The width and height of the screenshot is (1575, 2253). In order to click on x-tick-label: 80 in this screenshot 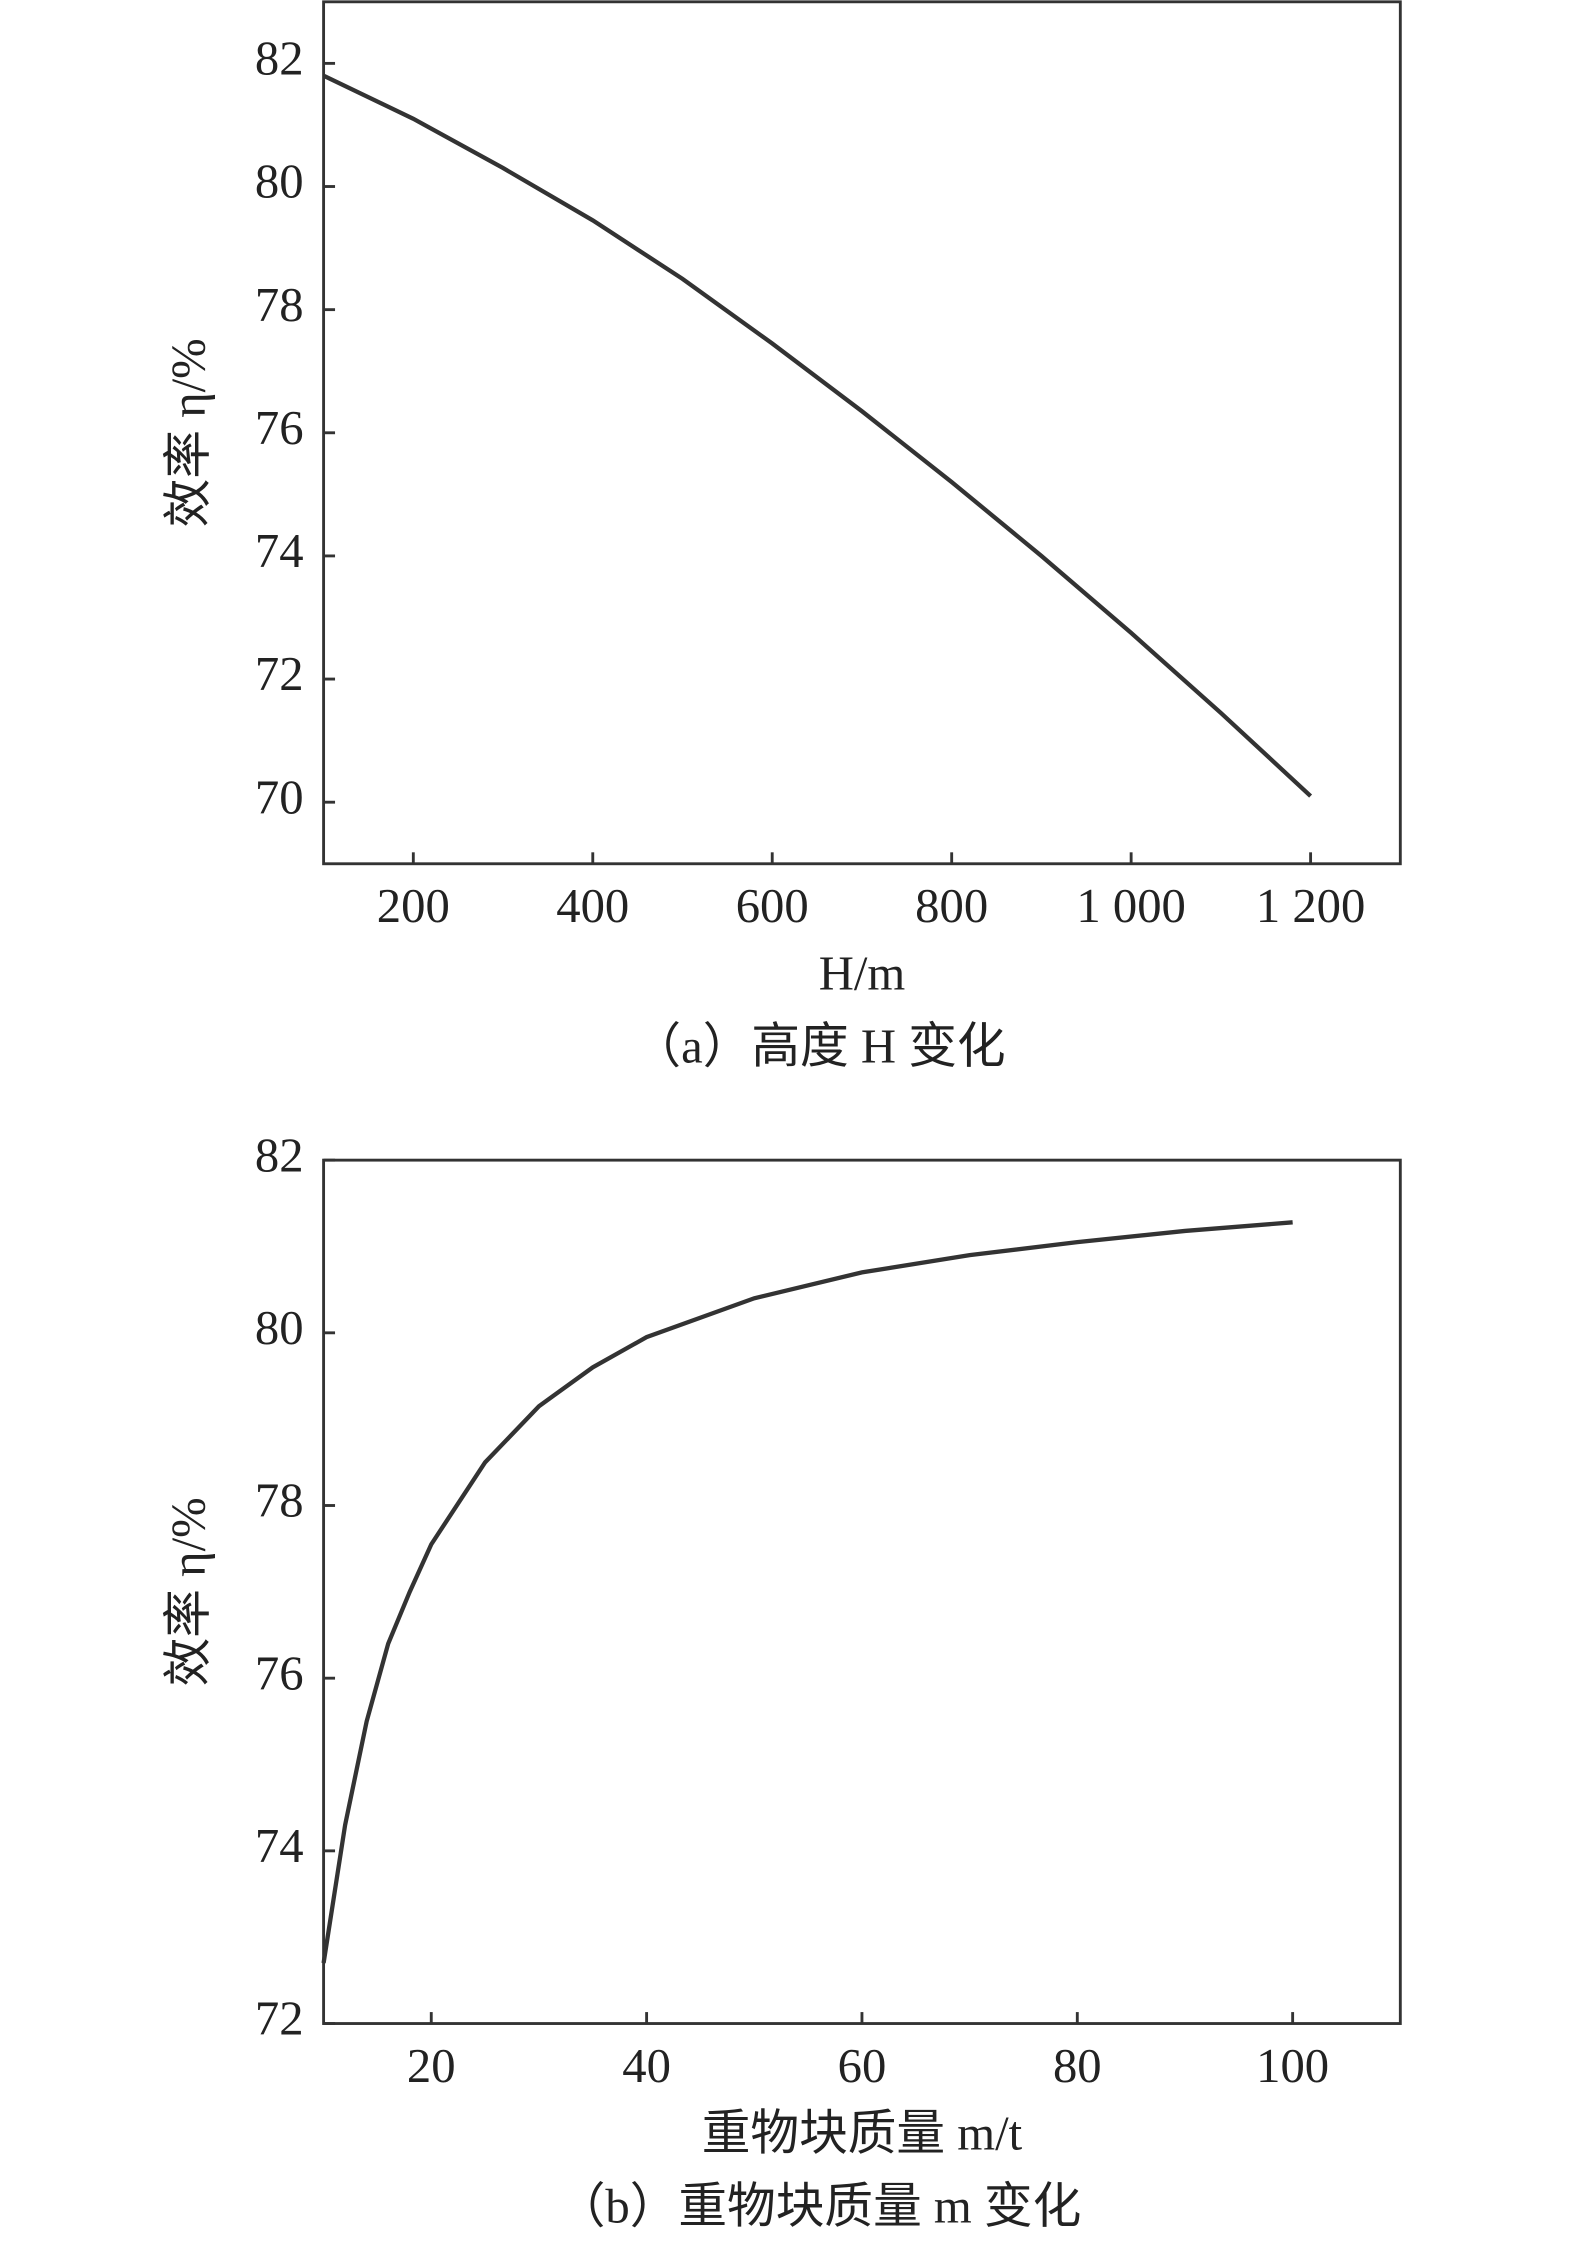, I will do `click(1077, 2066)`.